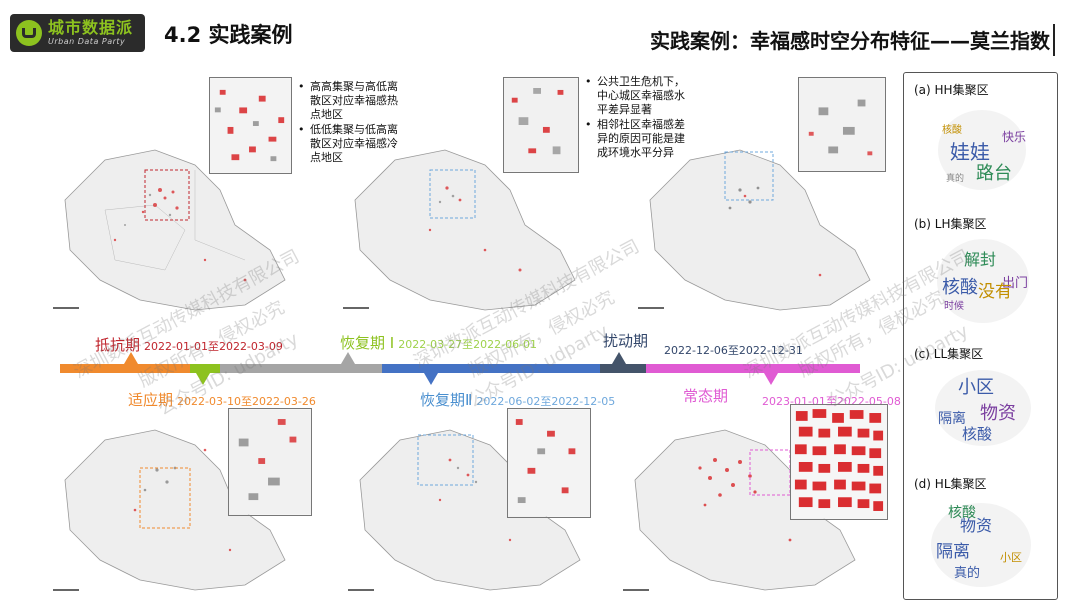 The image size is (1080, 608). What do you see at coordinates (842, 124) in the screenshot?
I see `map-inset-top-right` at bounding box center [842, 124].